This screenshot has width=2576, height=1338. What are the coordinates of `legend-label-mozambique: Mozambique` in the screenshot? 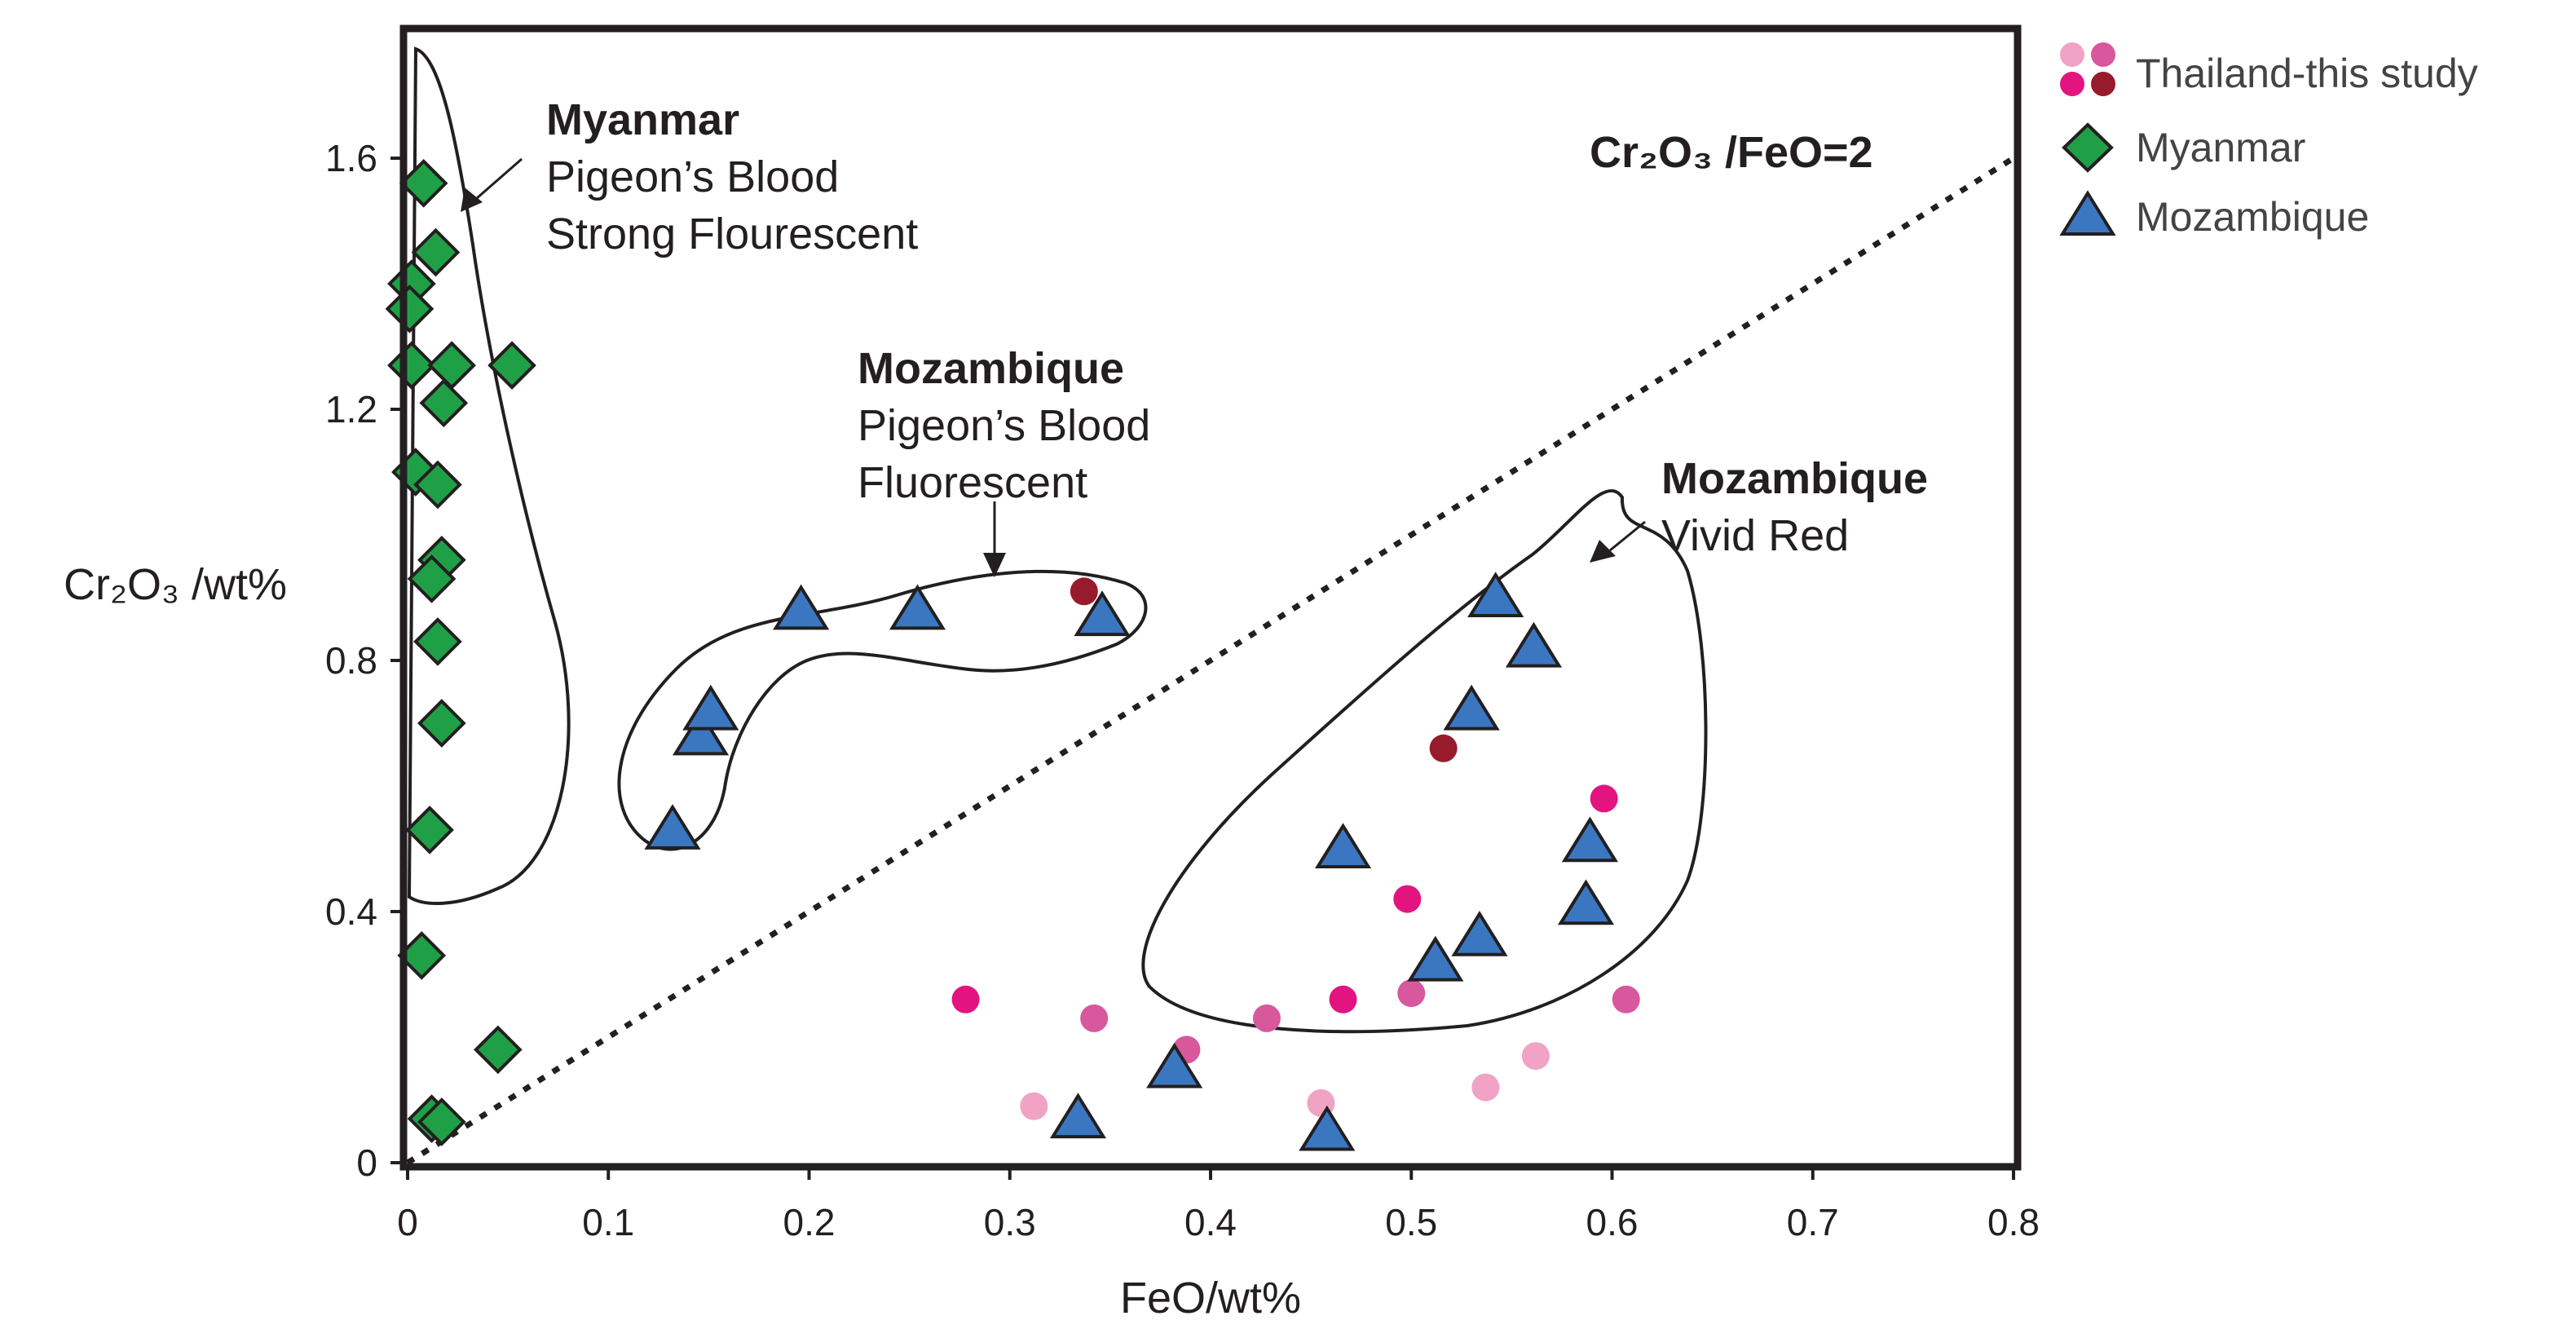 It's located at (2252, 217).